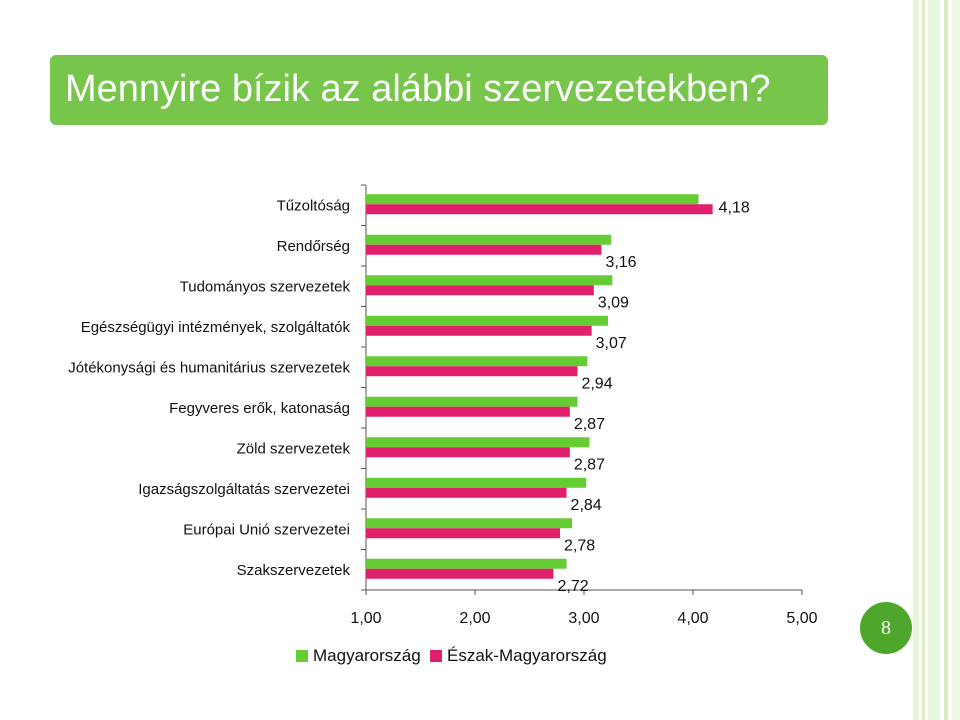 This screenshot has width=960, height=720. I want to click on category-label: Zöld szervezetek, so click(294, 448).